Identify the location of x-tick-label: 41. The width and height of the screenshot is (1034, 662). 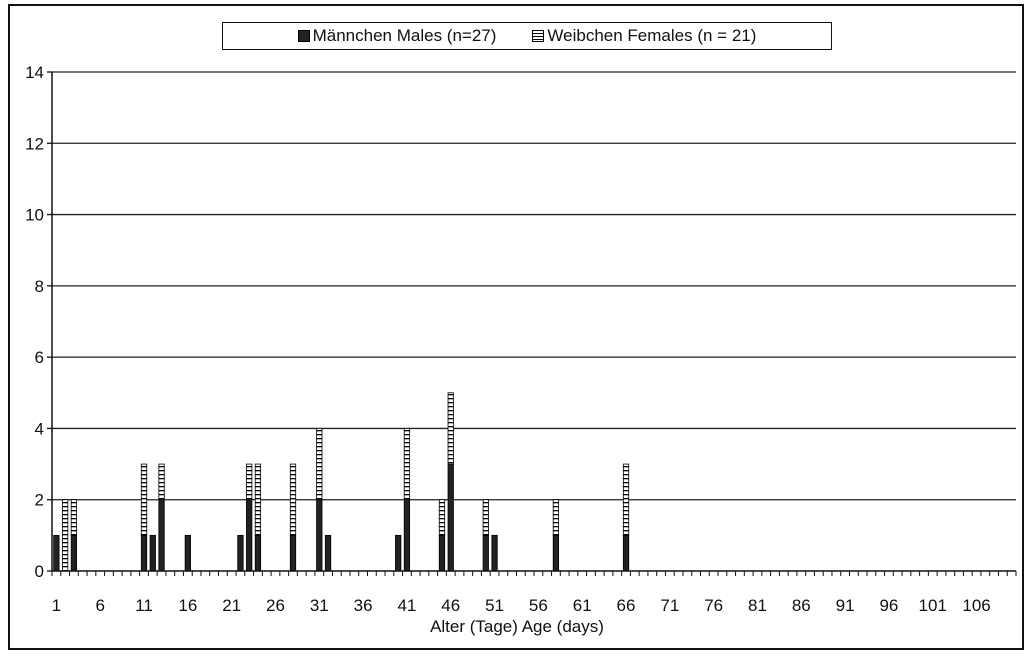
(406, 605).